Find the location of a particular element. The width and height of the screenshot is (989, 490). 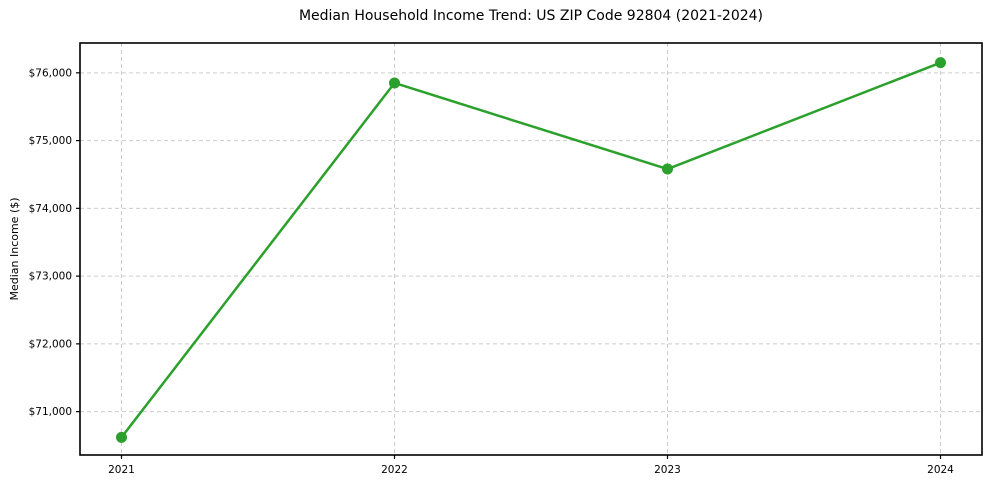

y-axis-label: Median Income ($) is located at coordinates (14, 249).